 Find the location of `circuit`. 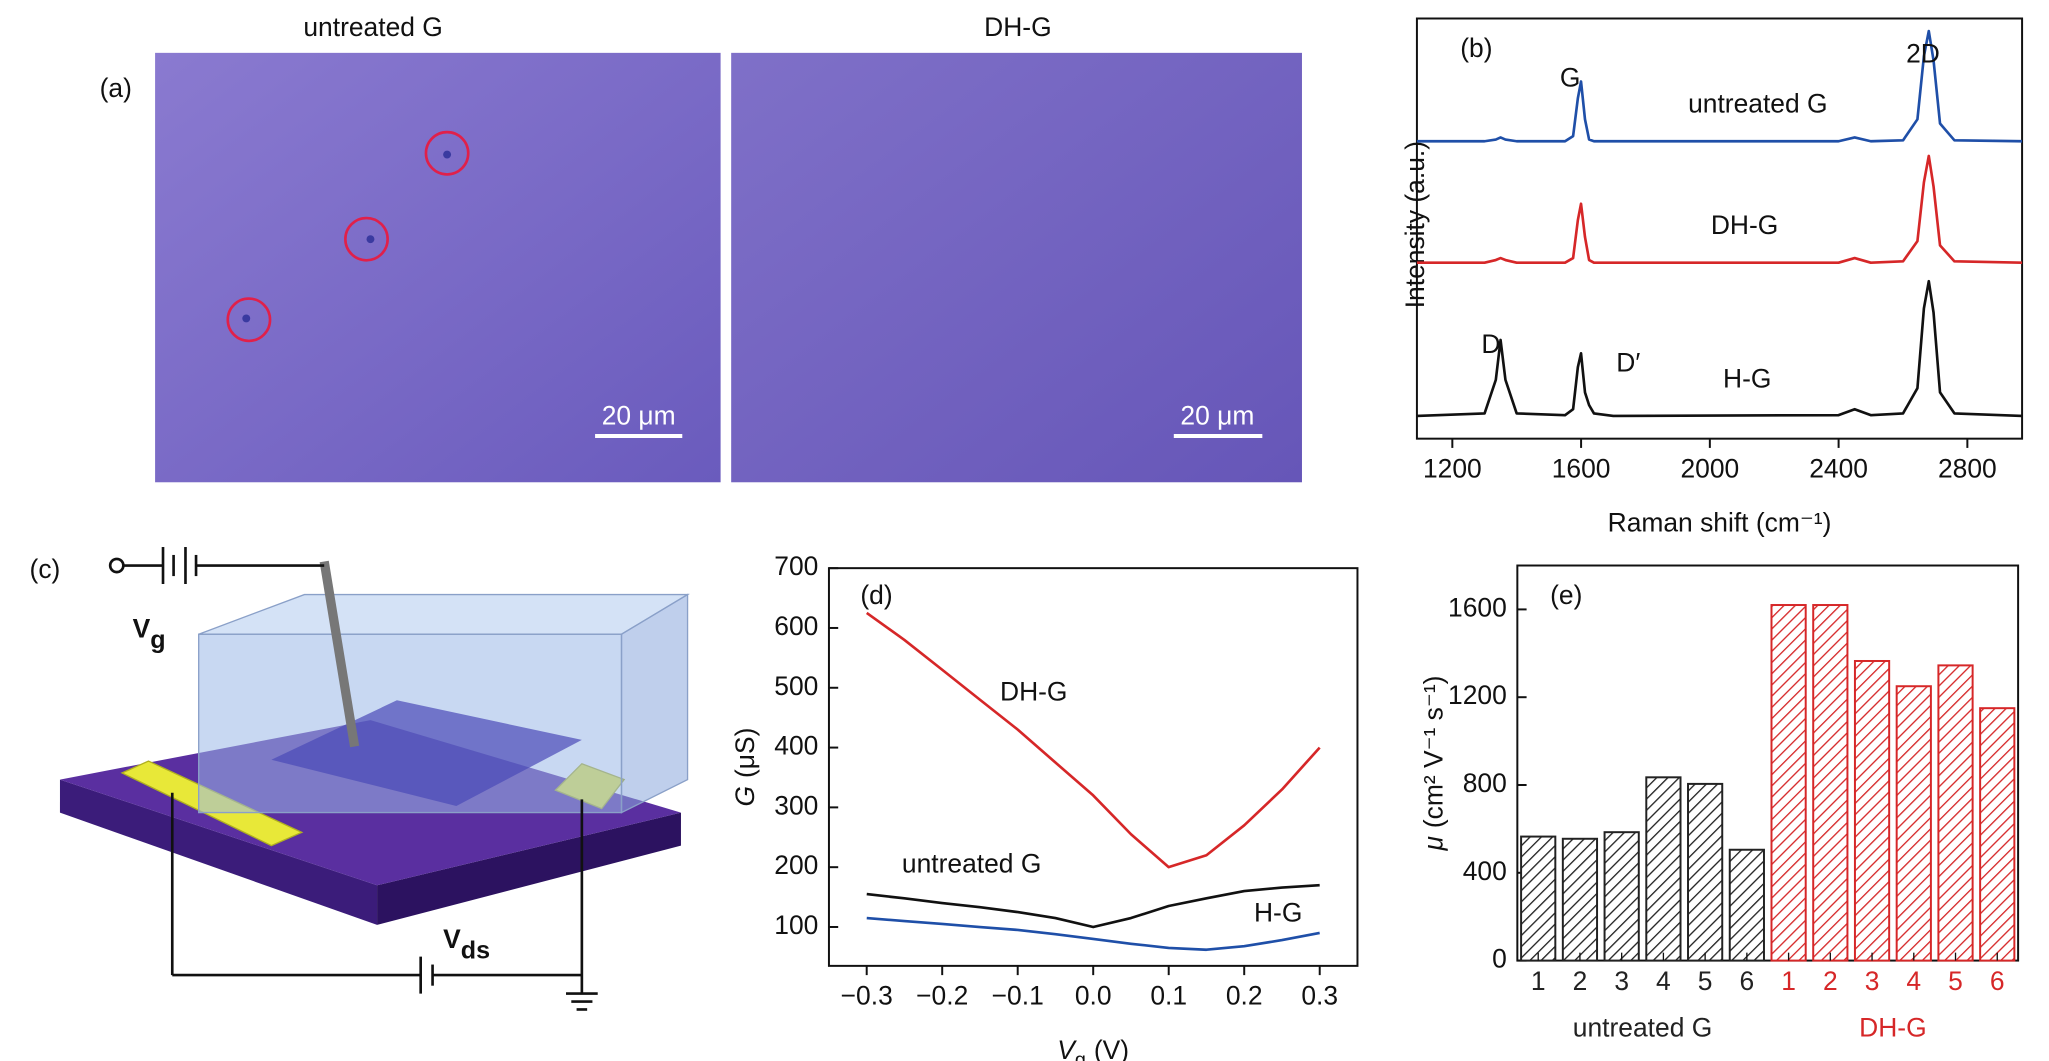

circuit is located at coordinates (353, 779).